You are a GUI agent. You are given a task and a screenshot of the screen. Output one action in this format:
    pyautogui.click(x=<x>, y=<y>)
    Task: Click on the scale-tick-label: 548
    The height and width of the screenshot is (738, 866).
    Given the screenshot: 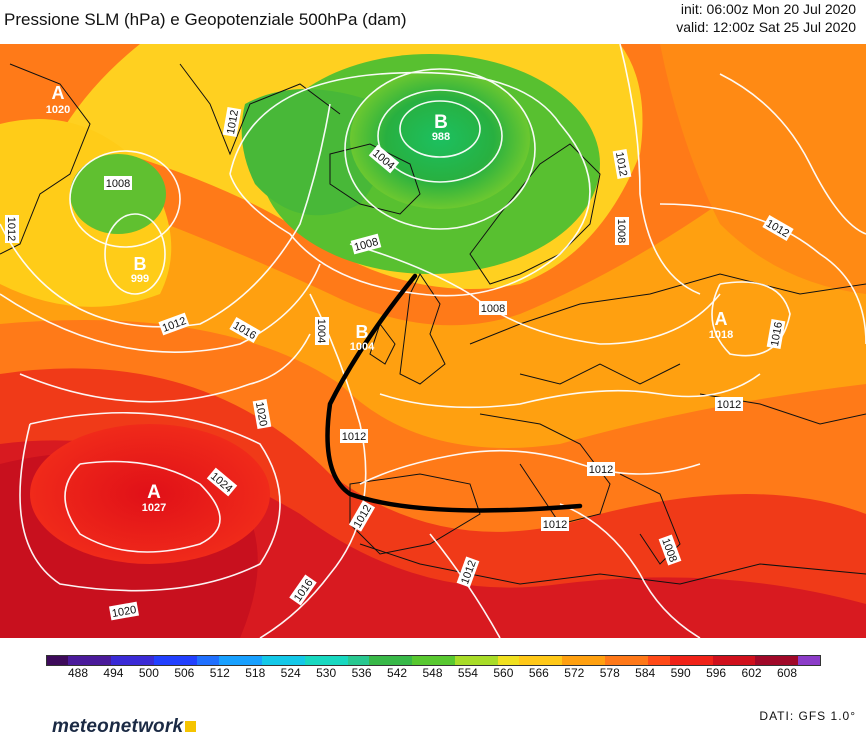 What is the action you would take?
    pyautogui.click(x=432, y=673)
    